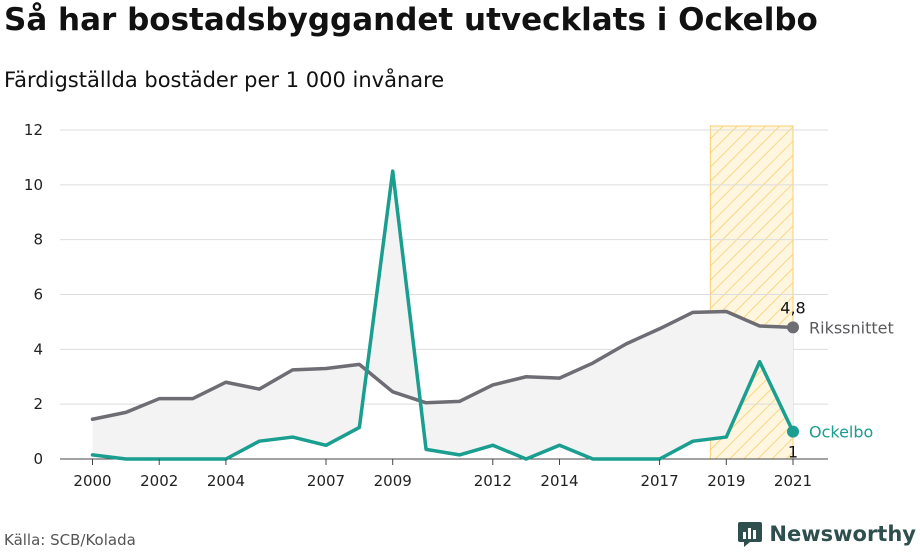 The width and height of the screenshot is (920, 552). Describe the element at coordinates (559, 481) in the screenshot. I see `x-tick-label: 2014` at that location.